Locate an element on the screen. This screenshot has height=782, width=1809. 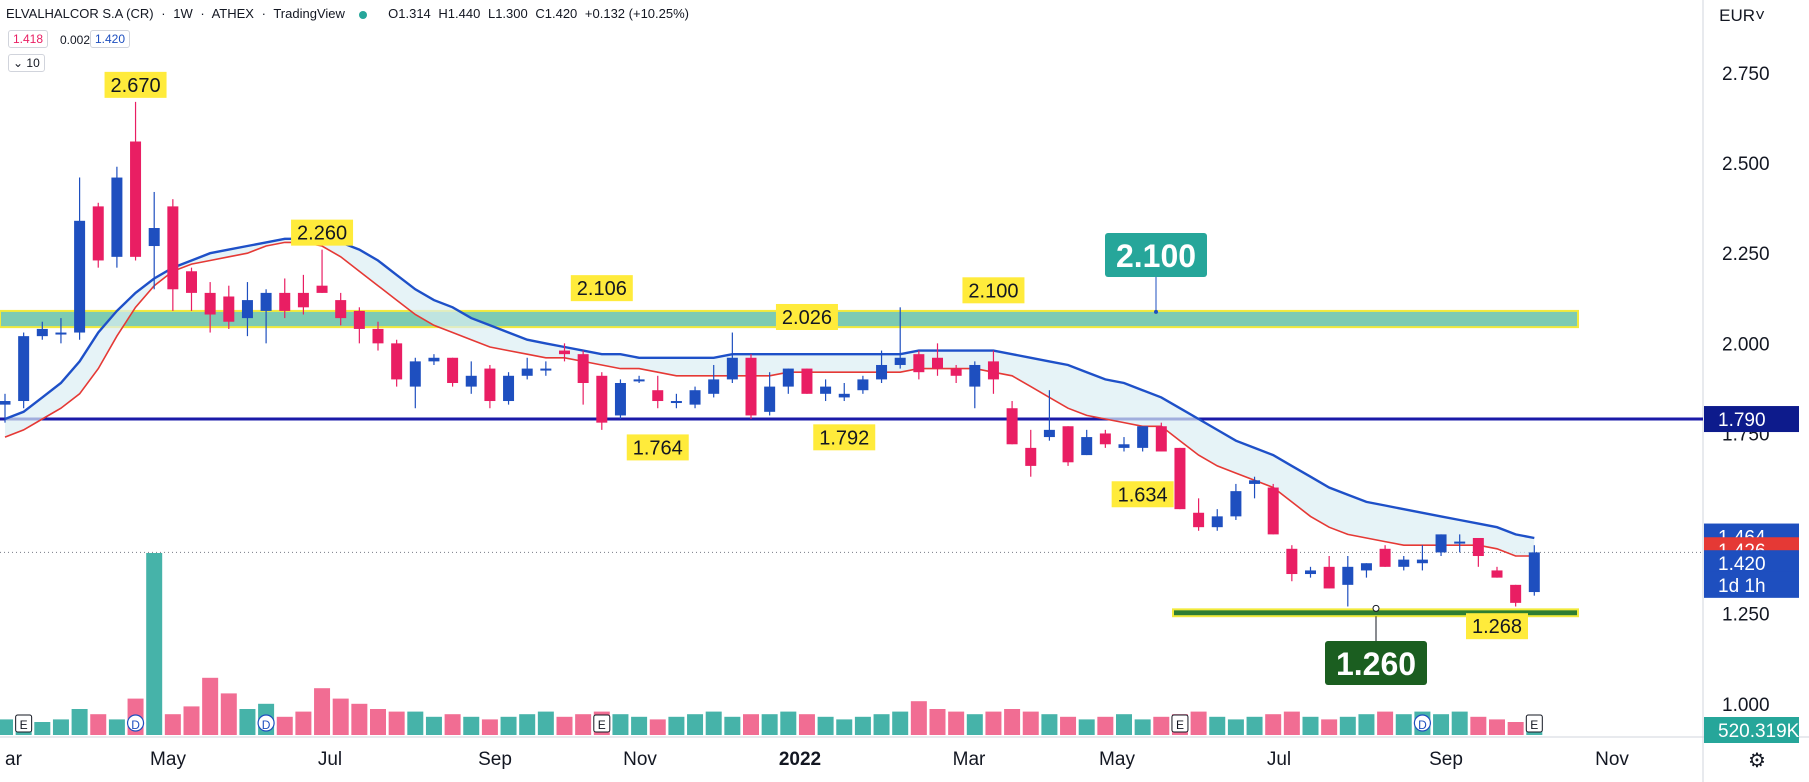
resistance-badge-text: 2.100 is located at coordinates (1156, 256).